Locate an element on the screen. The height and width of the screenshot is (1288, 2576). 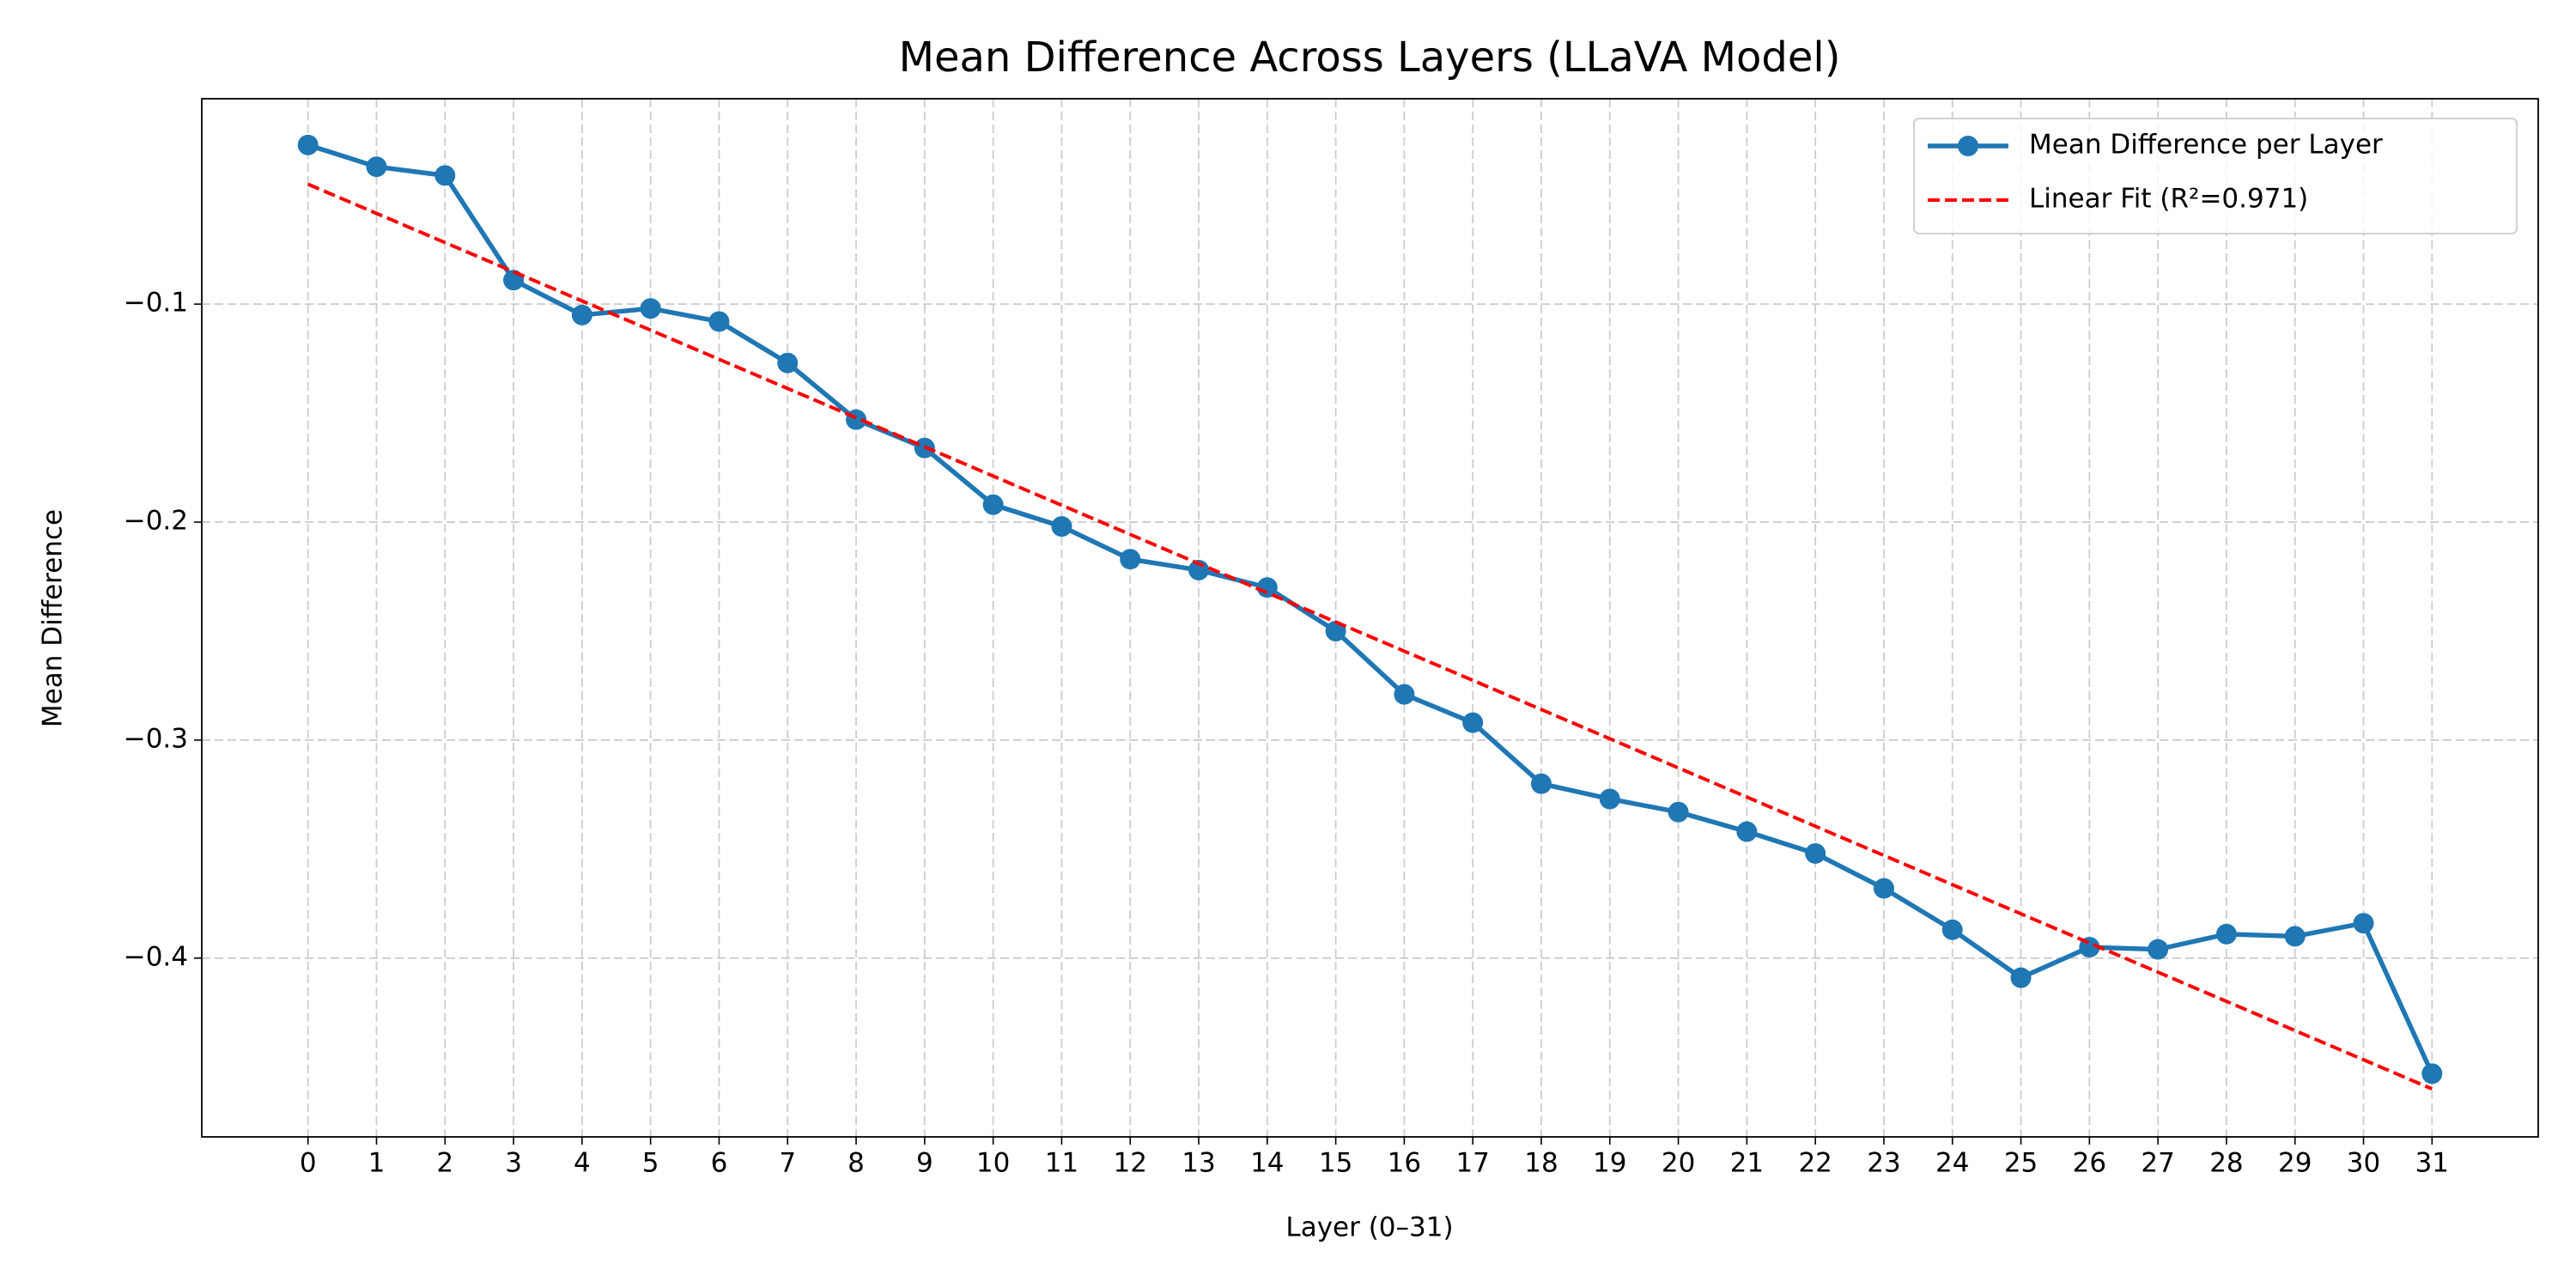
x-tick-label: 6 is located at coordinates (719, 1163).